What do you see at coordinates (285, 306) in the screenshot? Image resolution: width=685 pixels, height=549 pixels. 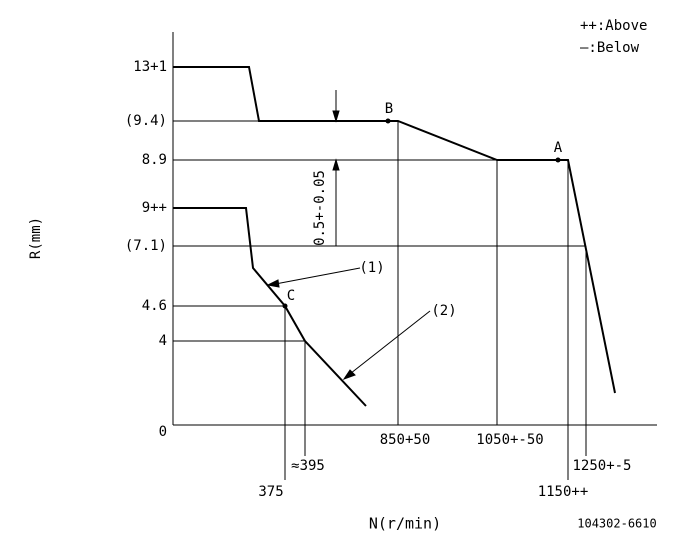 I see `point-c` at bounding box center [285, 306].